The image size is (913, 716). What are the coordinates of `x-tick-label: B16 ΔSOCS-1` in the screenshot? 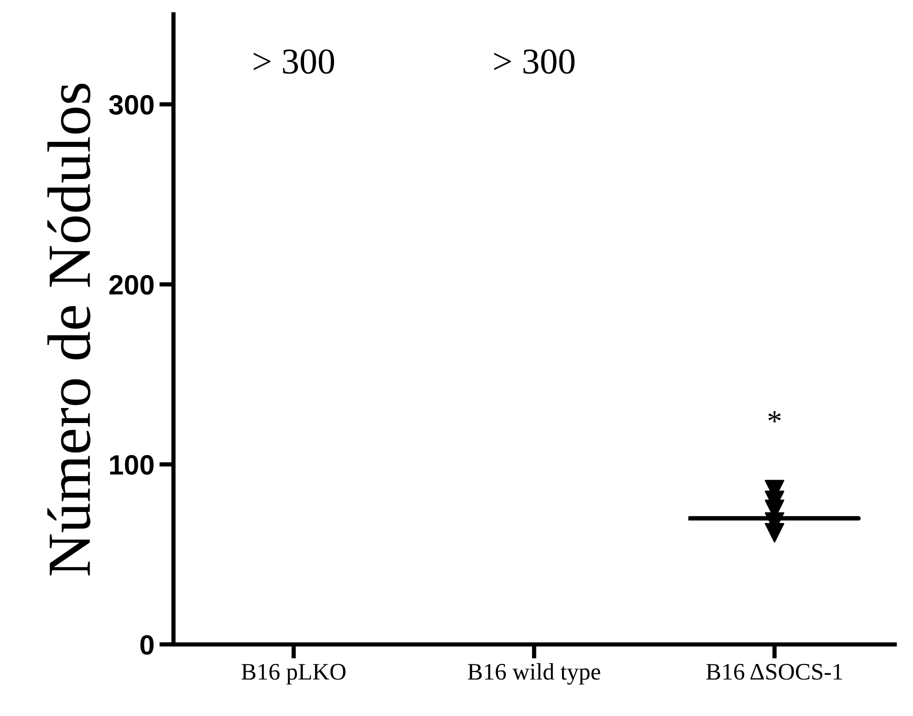 It's located at (774, 672).